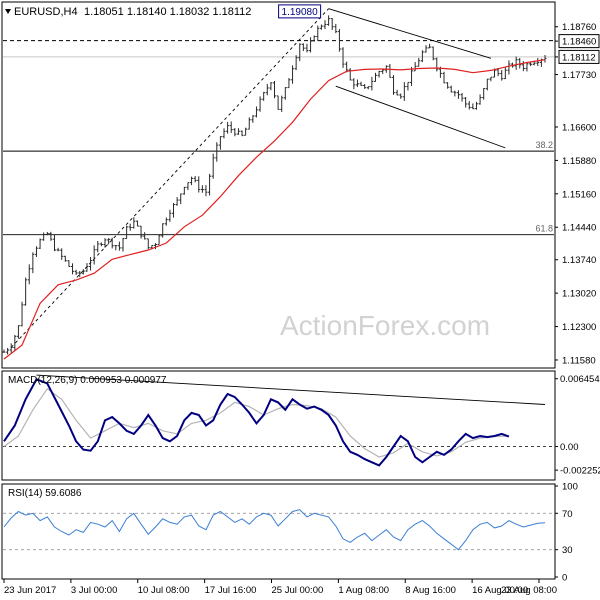 Image resolution: width=600 pixels, height=600 pixels. What do you see at coordinates (291, 389) in the screenshot?
I see `macd-trend-line` at bounding box center [291, 389].